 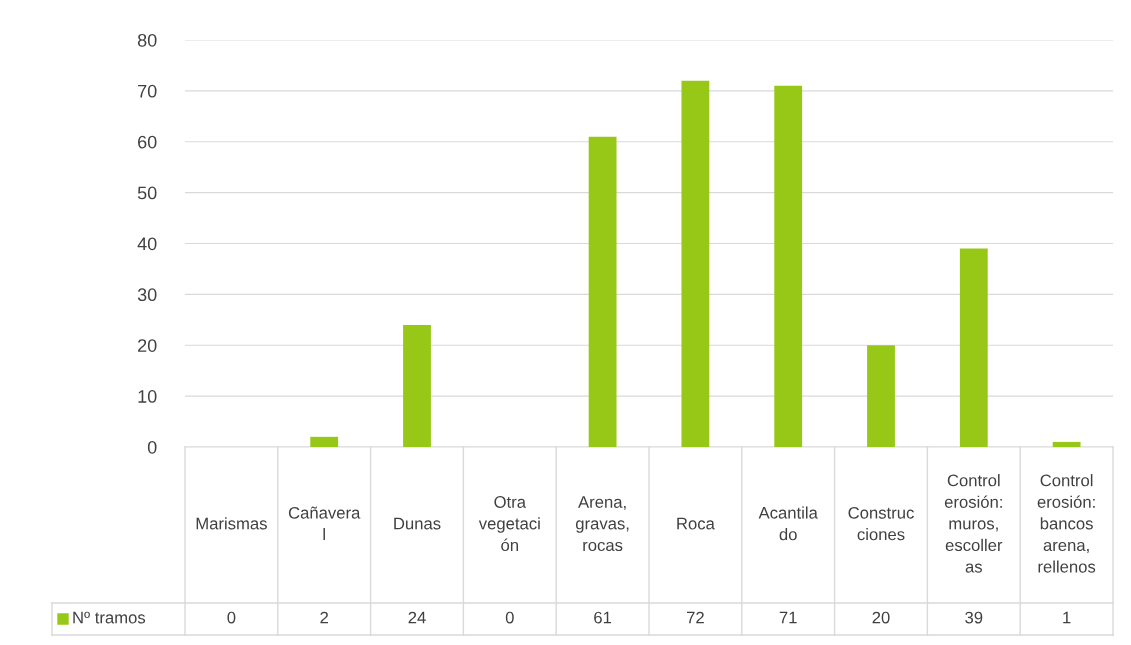 I want to click on data-label: 1, so click(x=1067, y=617).